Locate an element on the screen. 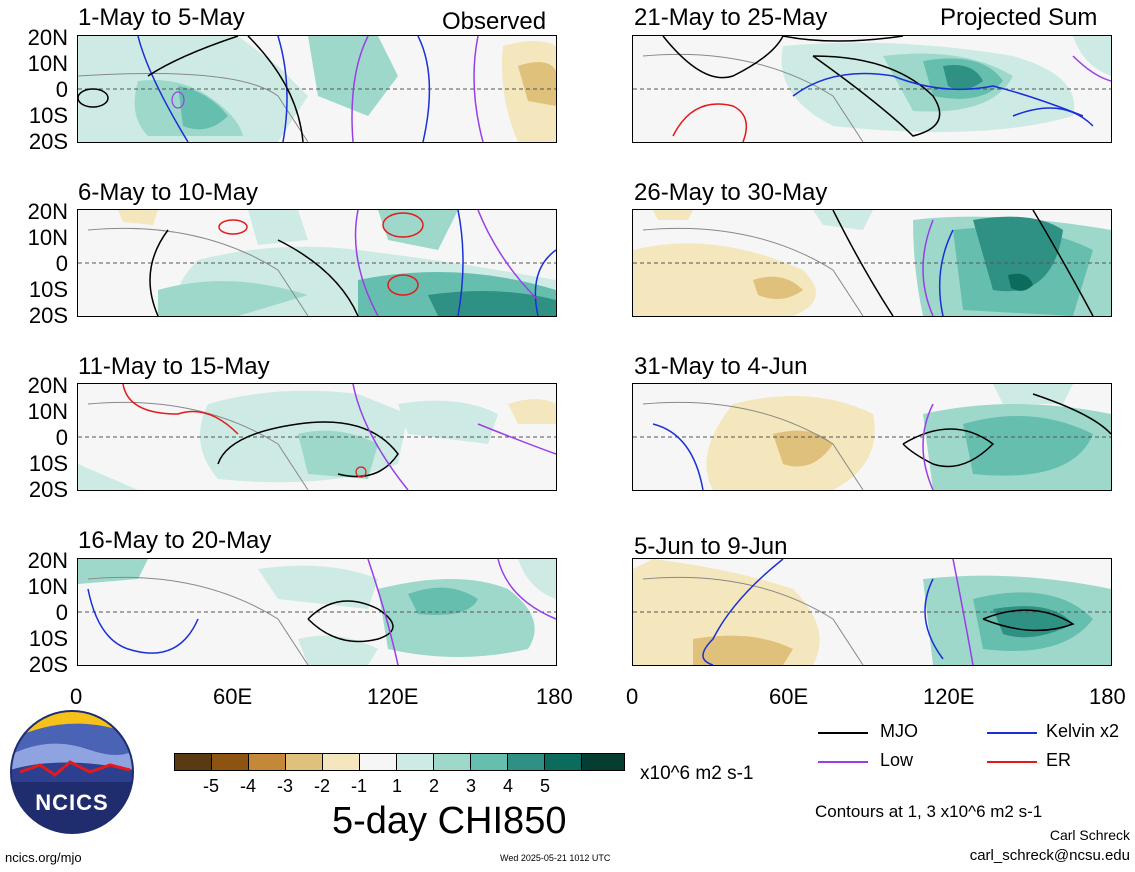 This screenshot has height=872, width=1135. footer-timestamp: Wed 2025-05-21 1012 UTC is located at coordinates (555, 858).